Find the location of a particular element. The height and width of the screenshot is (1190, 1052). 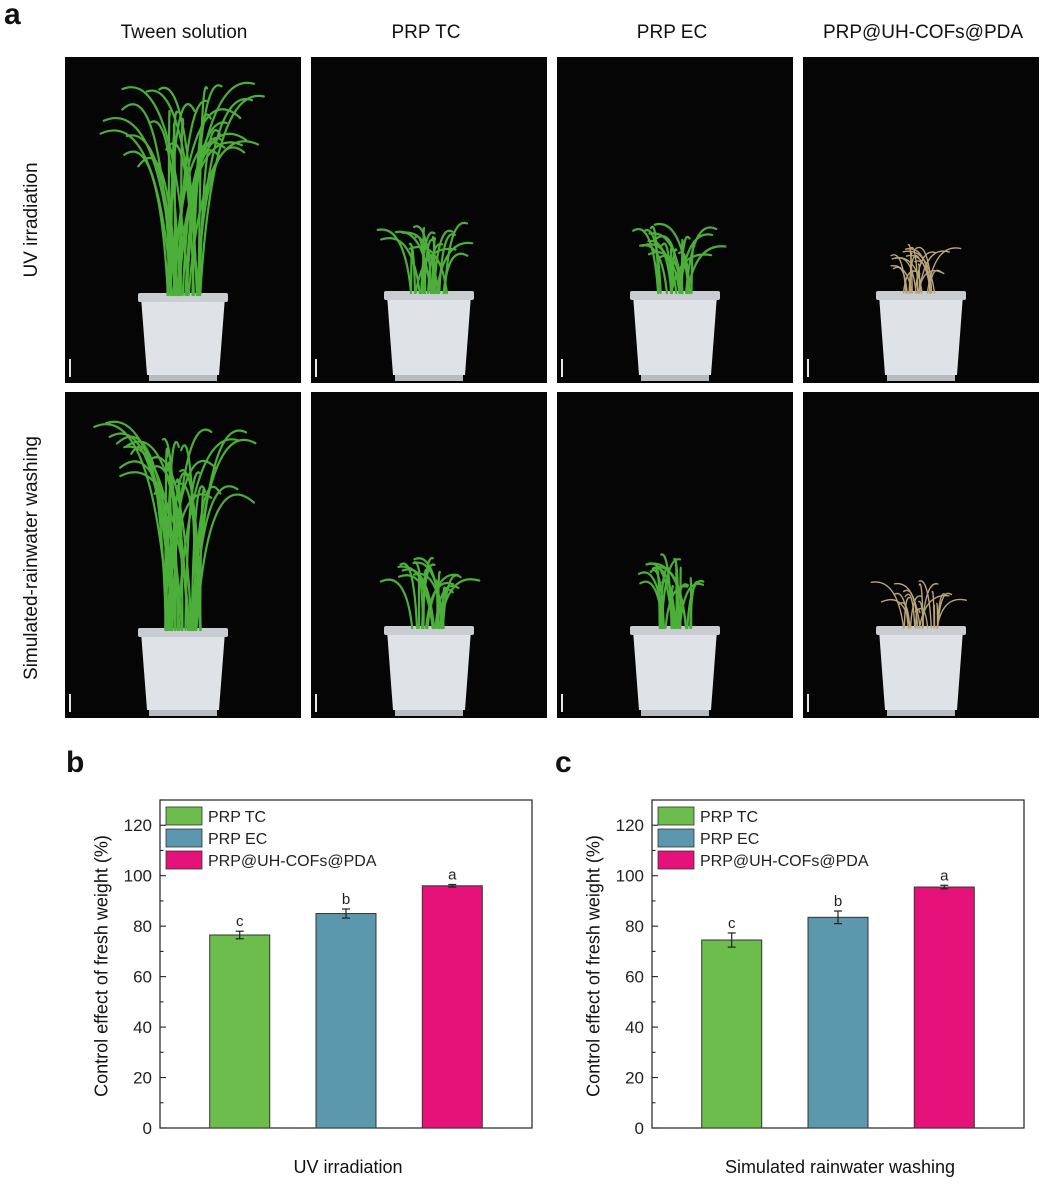

plant-photo-r2-c2 is located at coordinates (429, 555).